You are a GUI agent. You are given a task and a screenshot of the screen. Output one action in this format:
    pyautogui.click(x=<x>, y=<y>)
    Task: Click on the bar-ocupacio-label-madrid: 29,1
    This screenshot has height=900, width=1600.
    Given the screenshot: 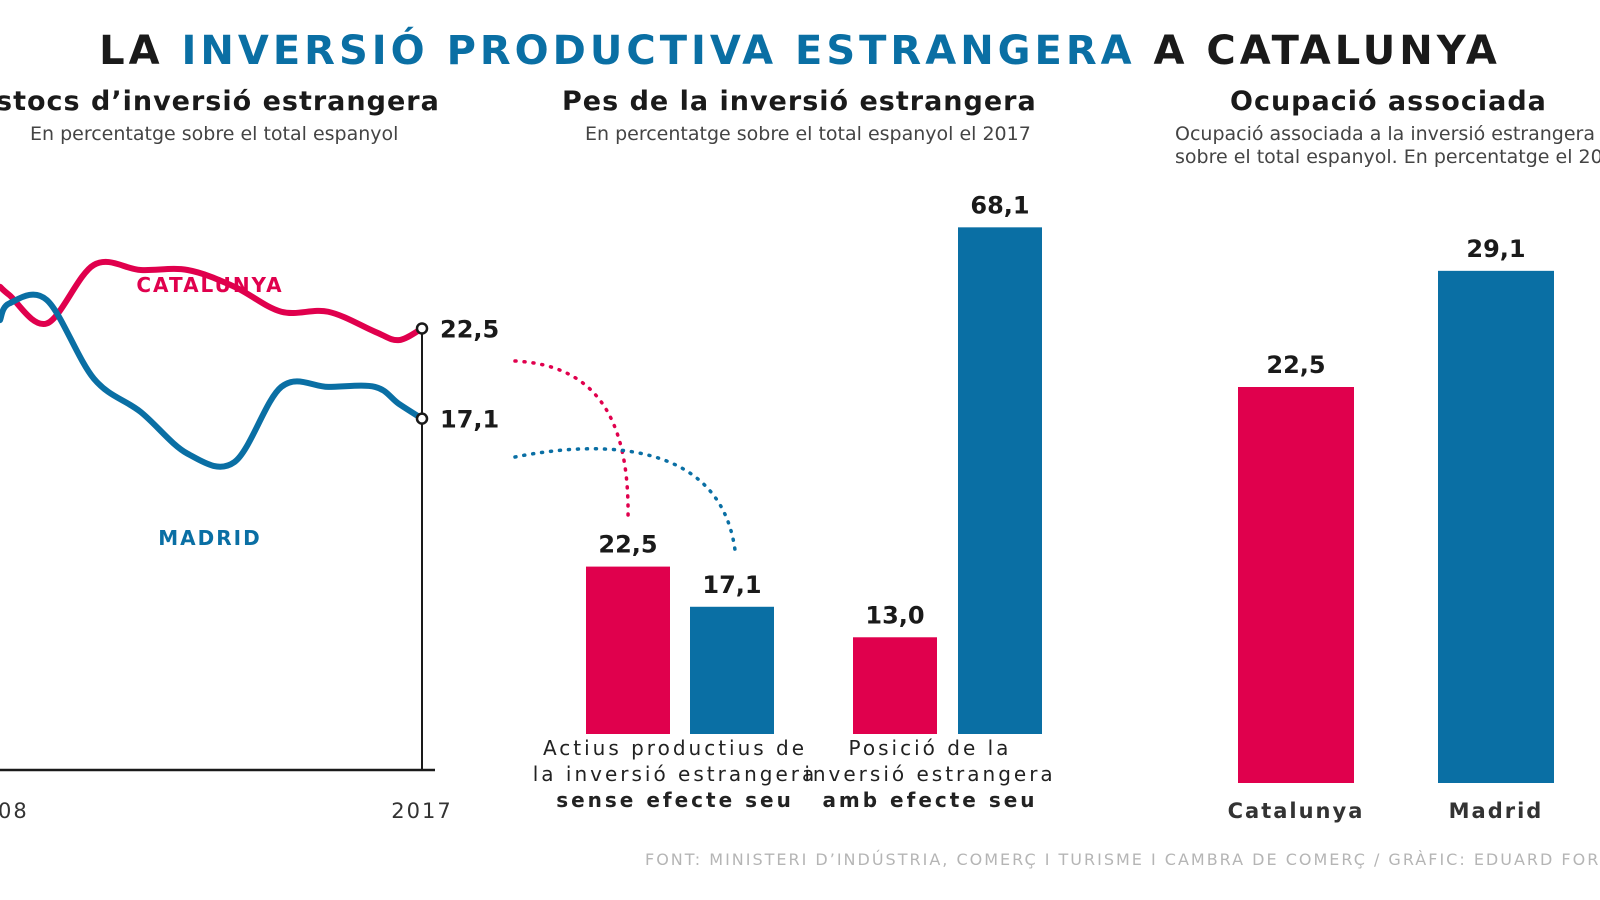 What is the action you would take?
    pyautogui.click(x=1495, y=249)
    